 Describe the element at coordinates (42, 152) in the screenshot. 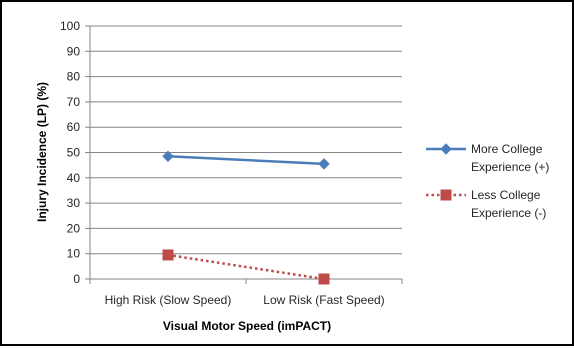

I see `y-axis-title: Injury Incidence (LP) (%)` at that location.